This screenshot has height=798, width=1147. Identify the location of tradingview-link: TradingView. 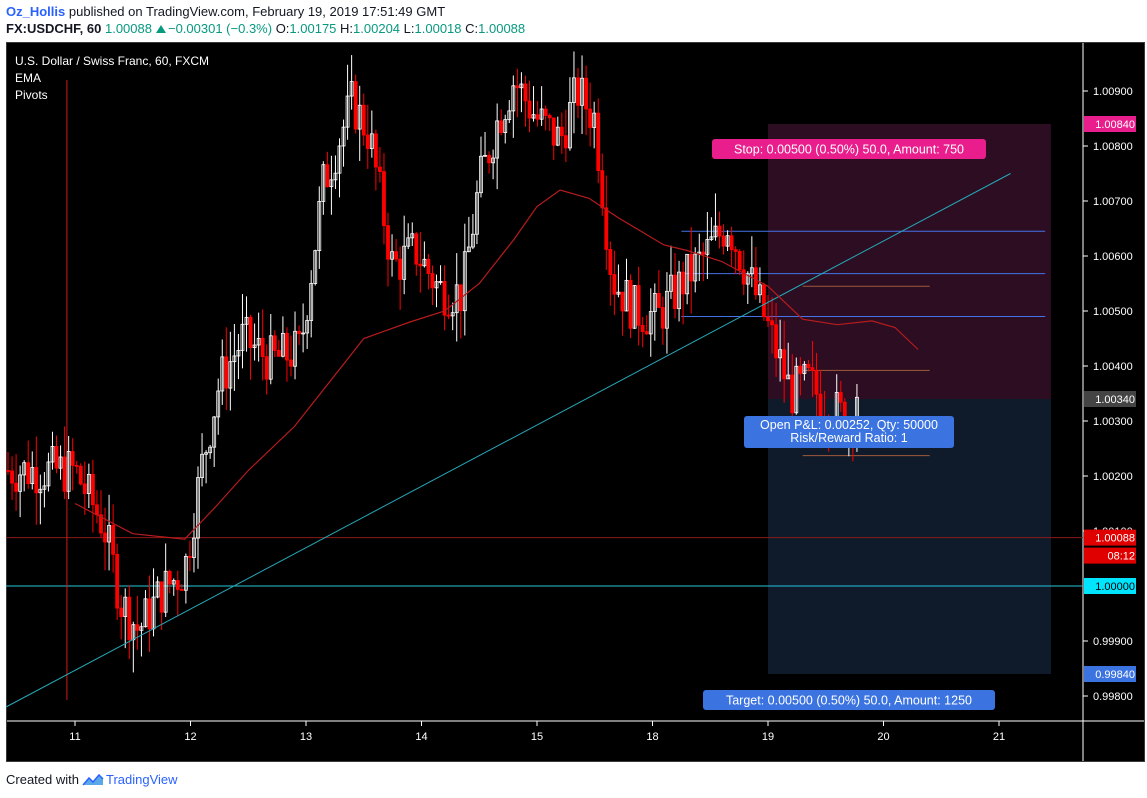
(141, 779).